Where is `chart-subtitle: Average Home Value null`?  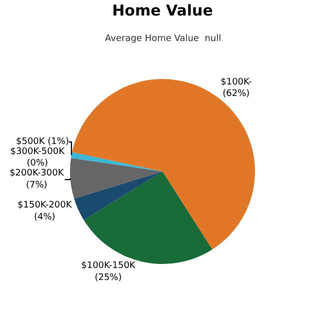 chart-subtitle: Average Home Value null is located at coordinates (163, 39).